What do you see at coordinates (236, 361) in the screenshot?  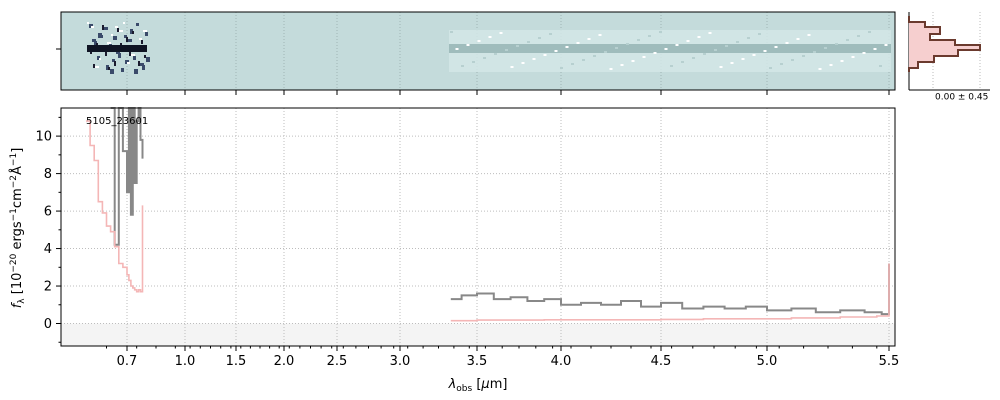 I see `x-tick-label: 1.5` at bounding box center [236, 361].